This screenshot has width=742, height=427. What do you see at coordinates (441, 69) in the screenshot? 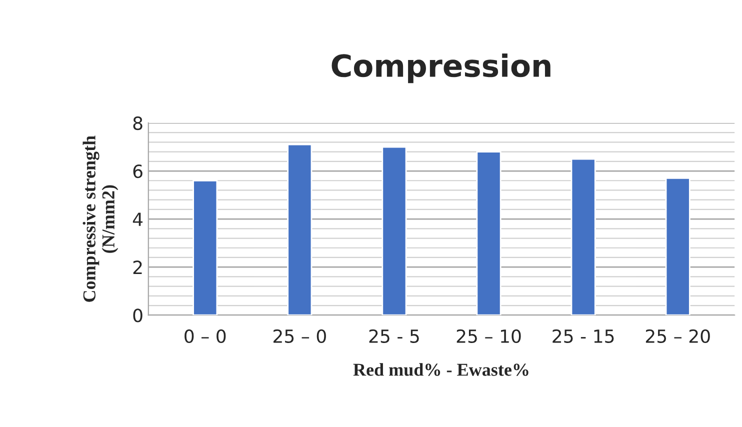
I see `chart-title: Compression` at bounding box center [441, 69].